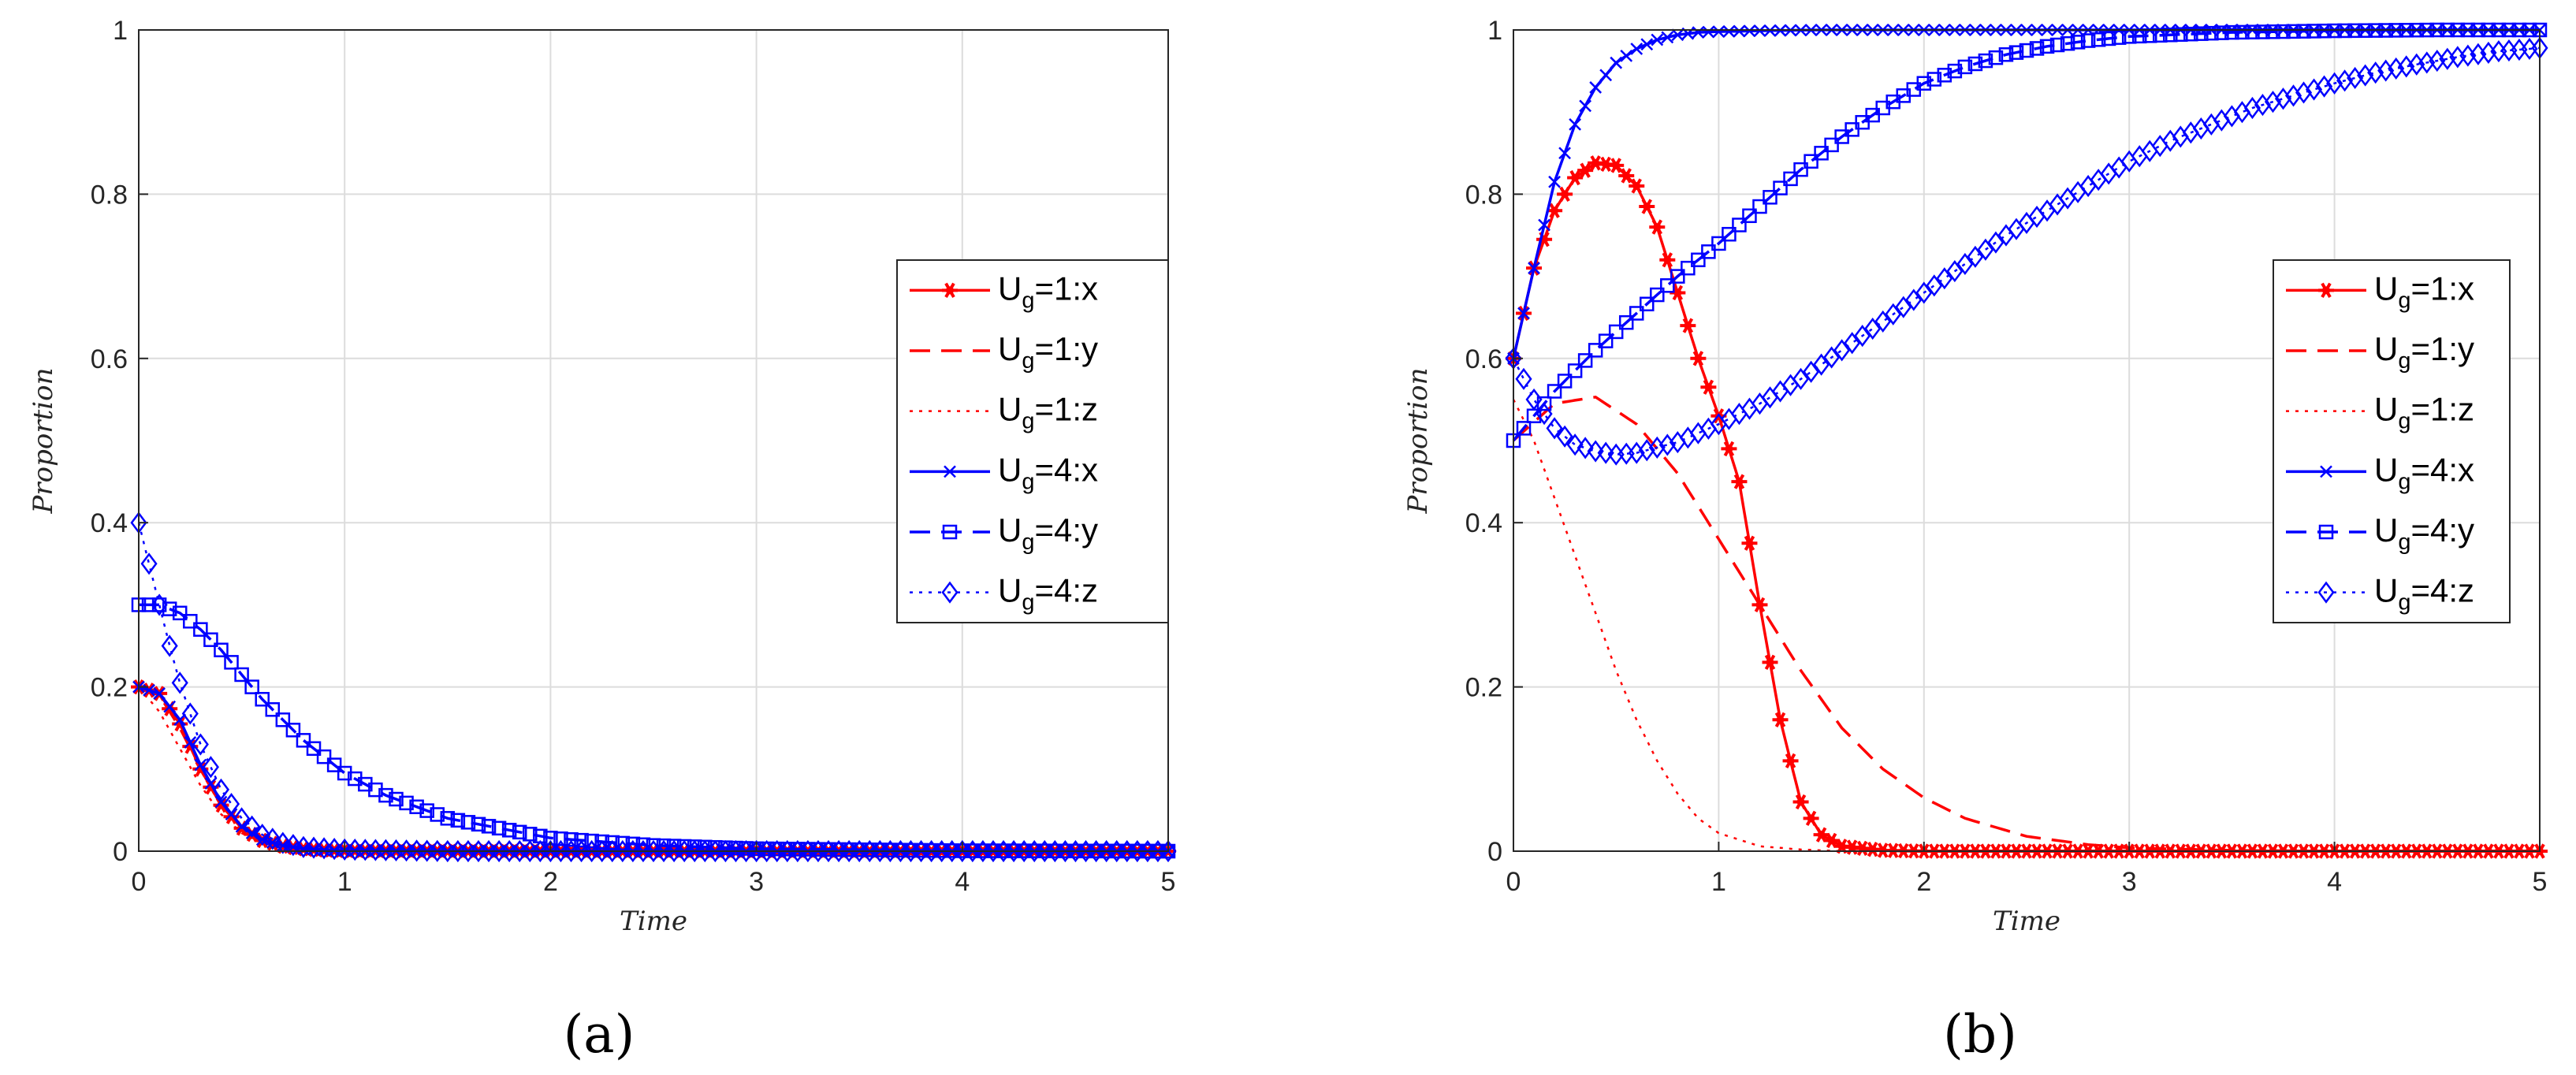  I want to click on x-tick-label: 0, so click(139, 882).